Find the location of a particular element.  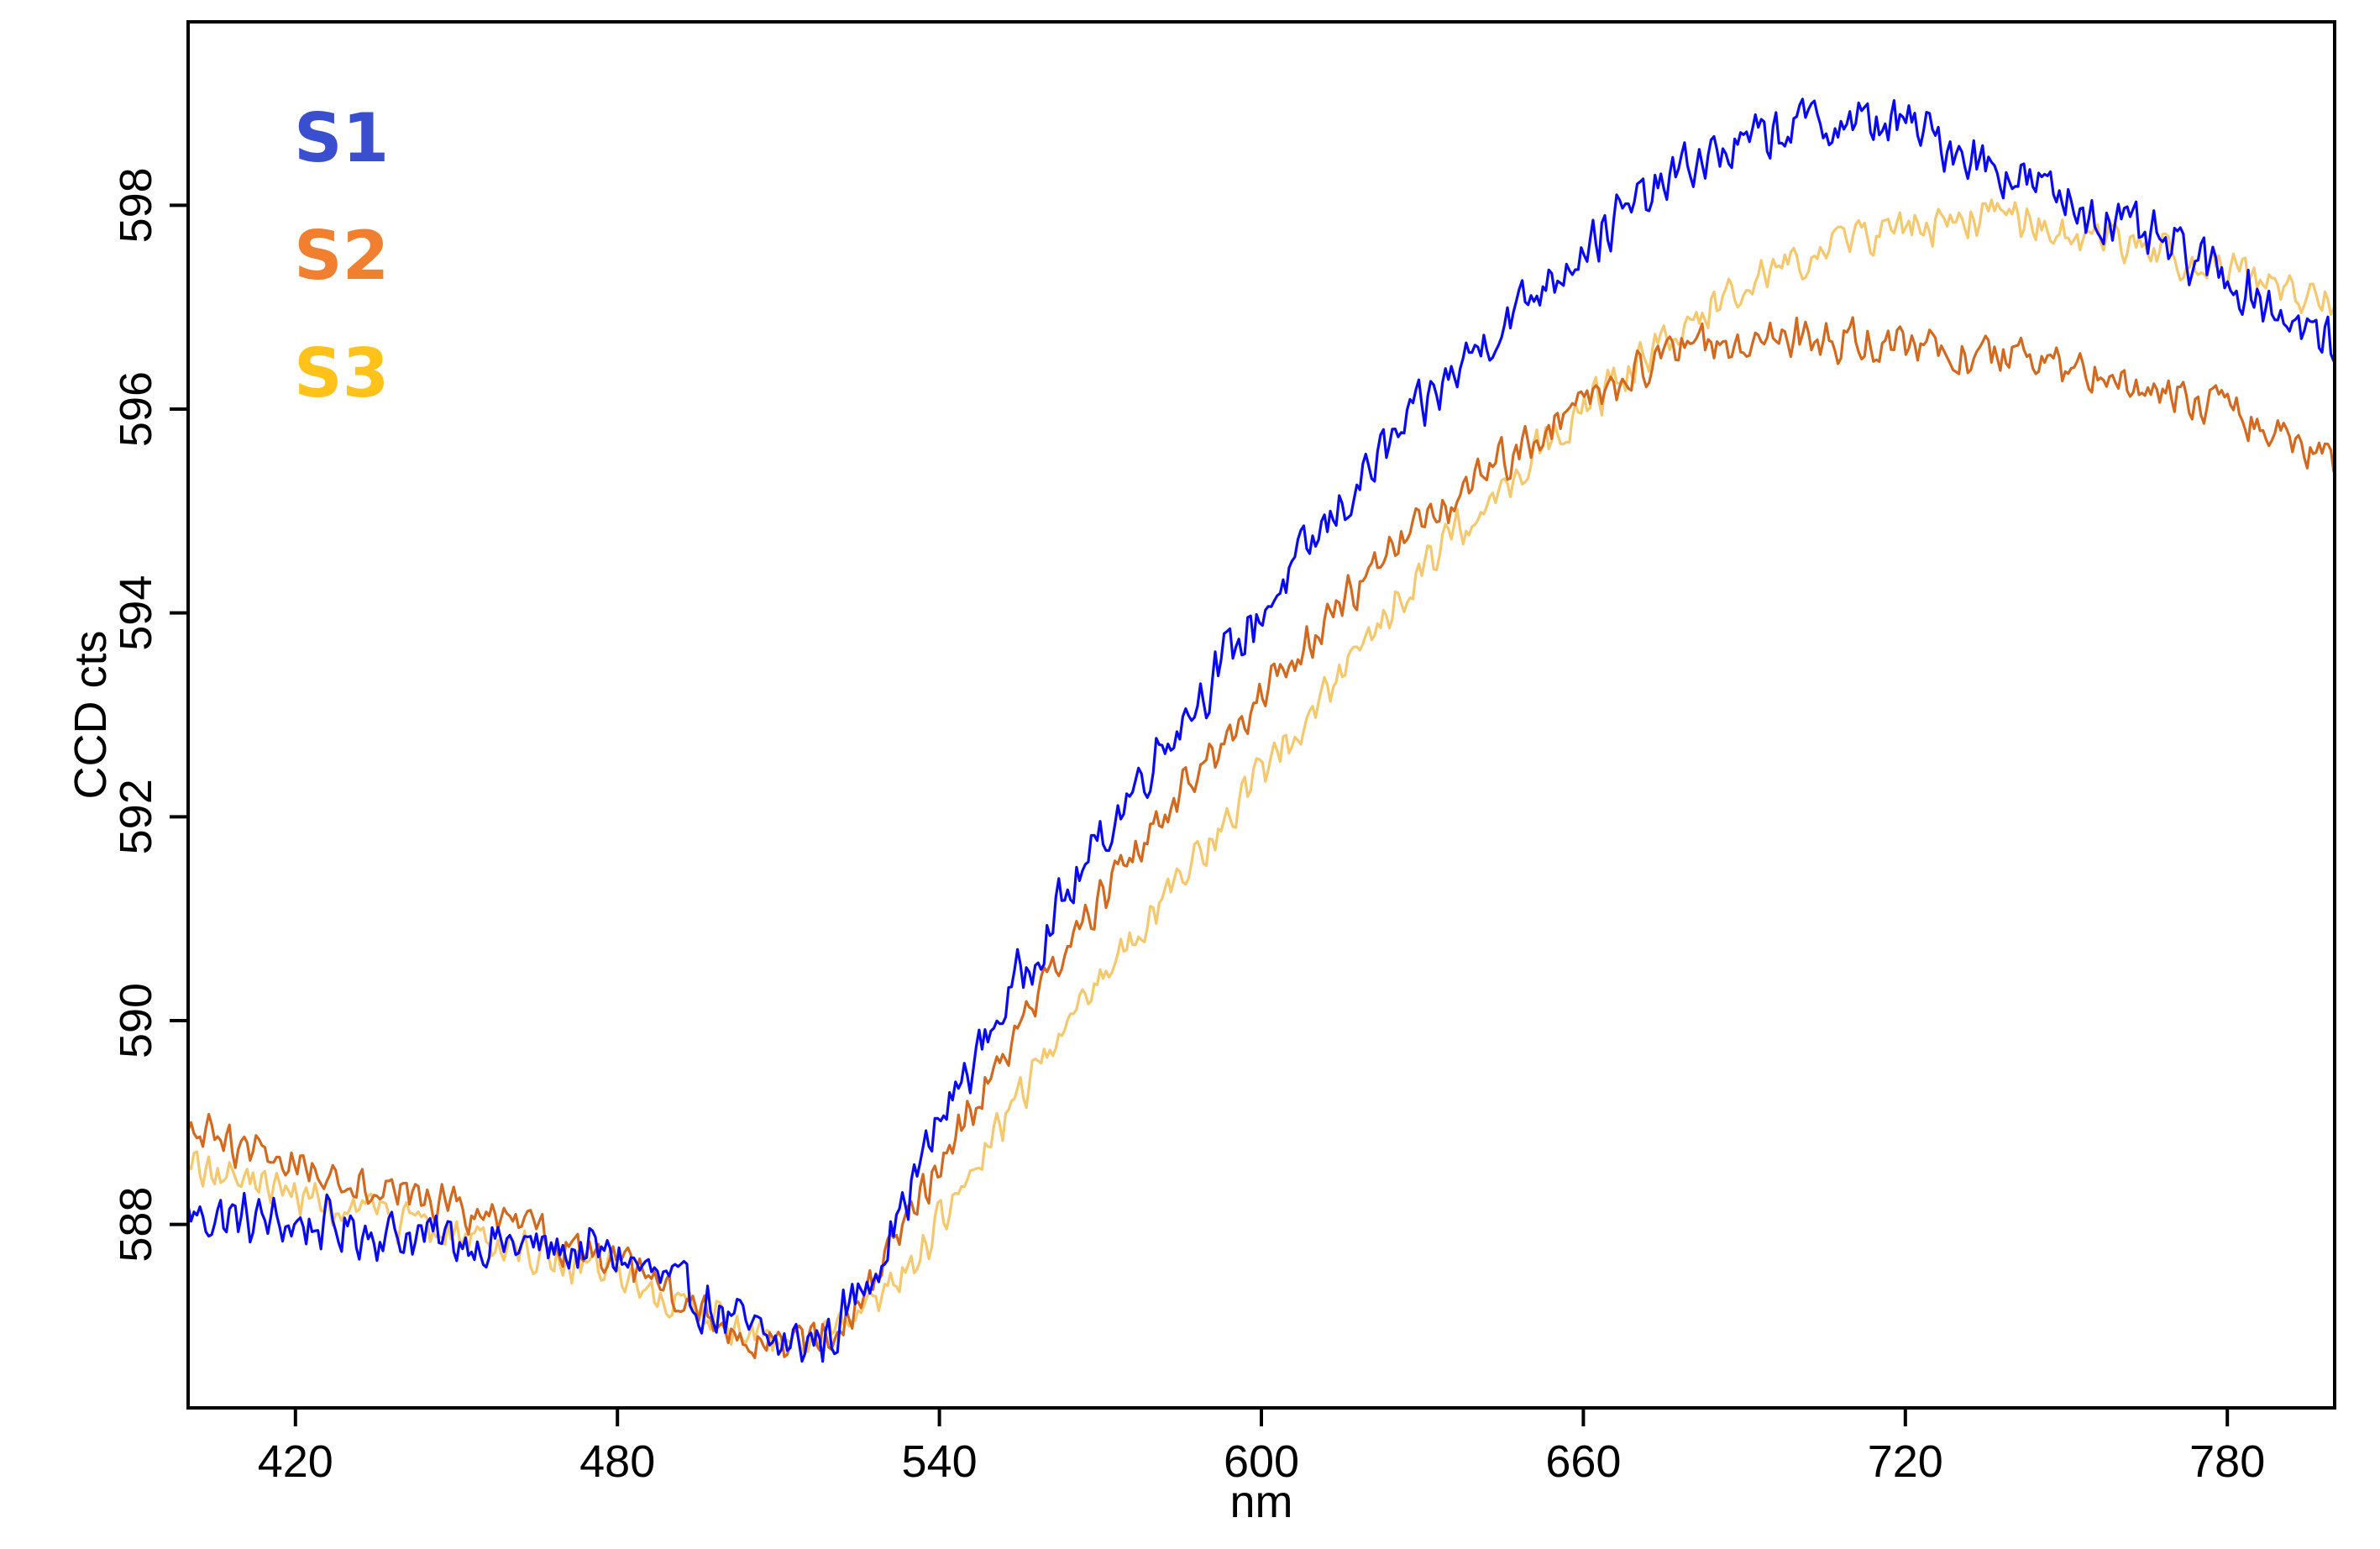

x-tick-label: 420 is located at coordinates (295, 1461).